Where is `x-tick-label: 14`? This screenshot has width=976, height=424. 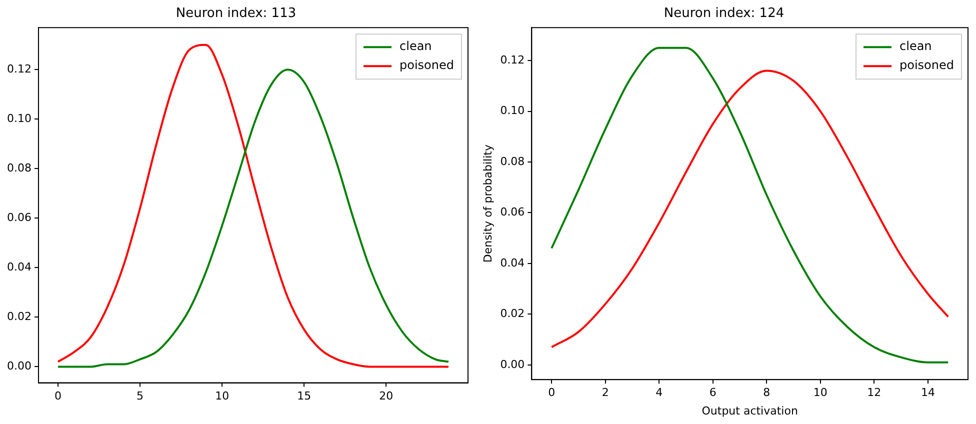 x-tick-label: 14 is located at coordinates (927, 393).